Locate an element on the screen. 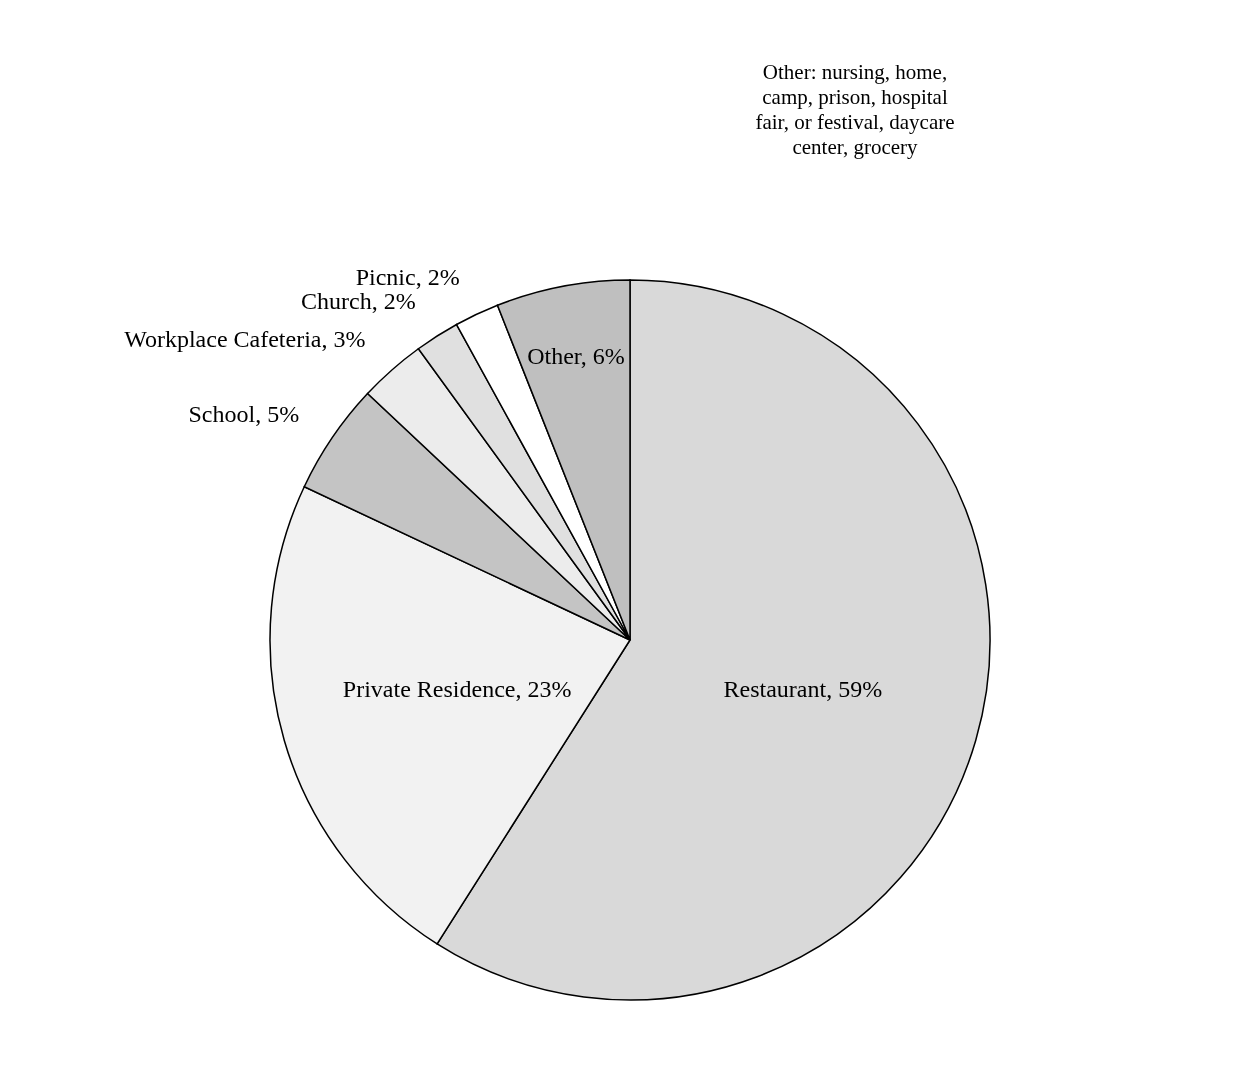  slice-label: Other, 6% is located at coordinates (576, 356).